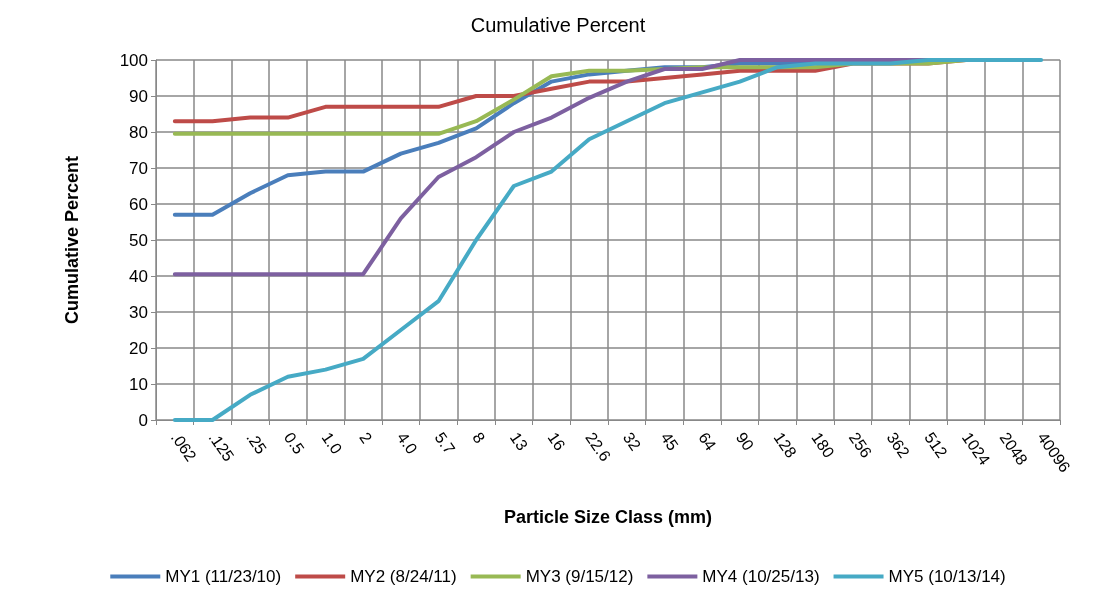  I want to click on y-tick-label: 100, so click(133, 60).